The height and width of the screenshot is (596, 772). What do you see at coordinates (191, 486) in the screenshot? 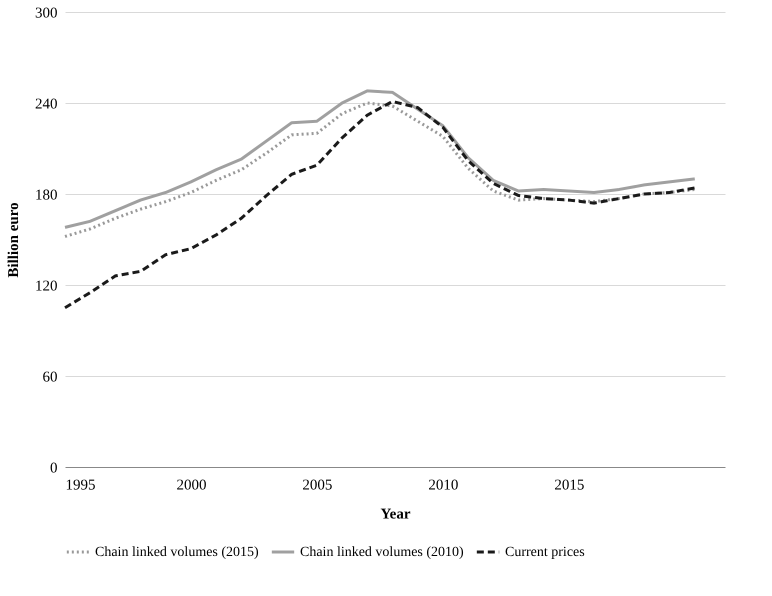
I see `x-tick-label: 2000` at bounding box center [191, 486].